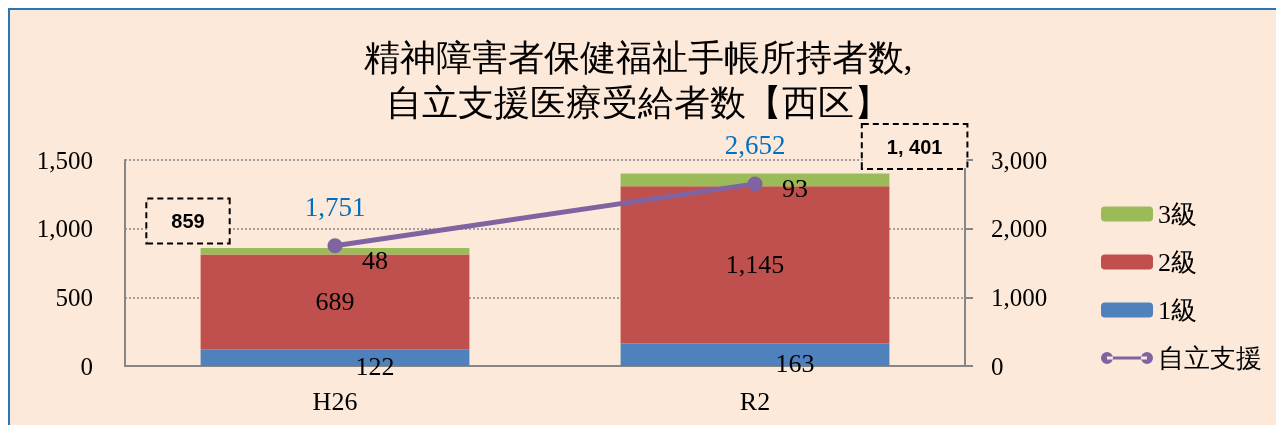 Image resolution: width=1276 pixels, height=425 pixels. Describe the element at coordinates (188, 221) in the screenshot. I see `total-label: 859` at that location.